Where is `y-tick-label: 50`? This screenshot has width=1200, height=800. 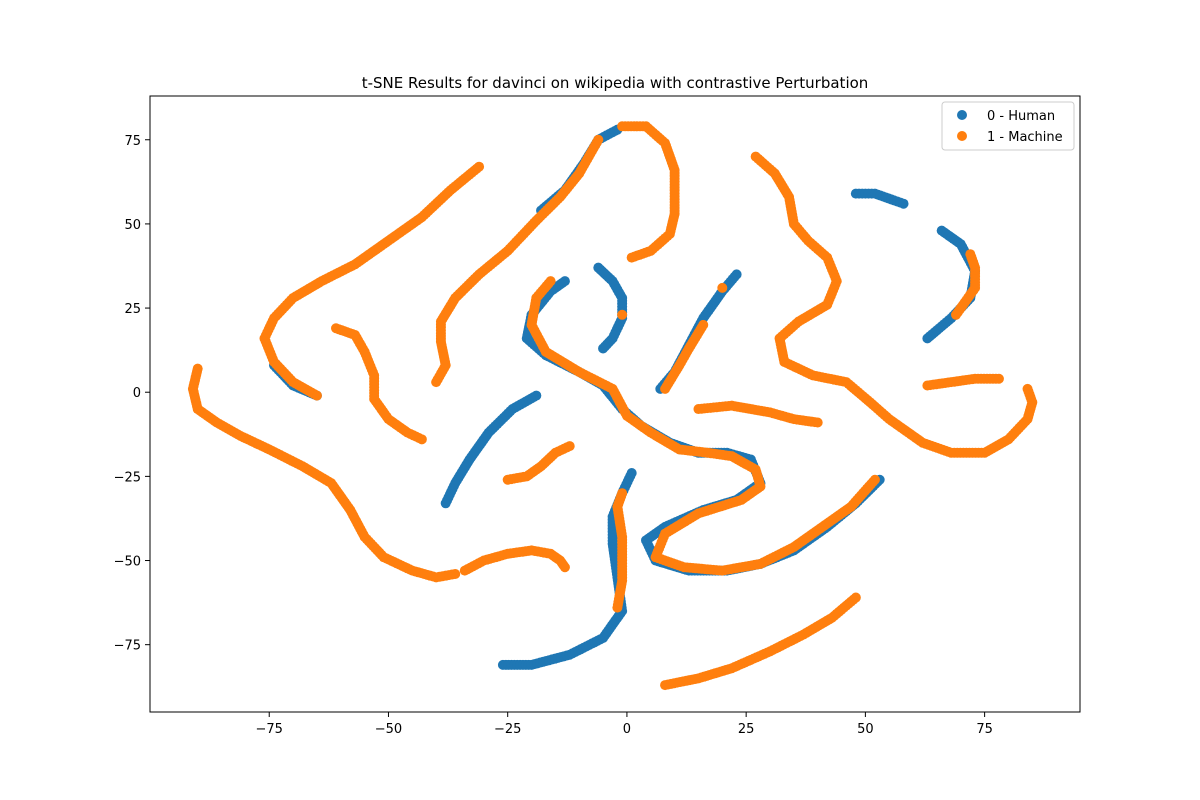
y-tick-label: 50 is located at coordinates (132, 225).